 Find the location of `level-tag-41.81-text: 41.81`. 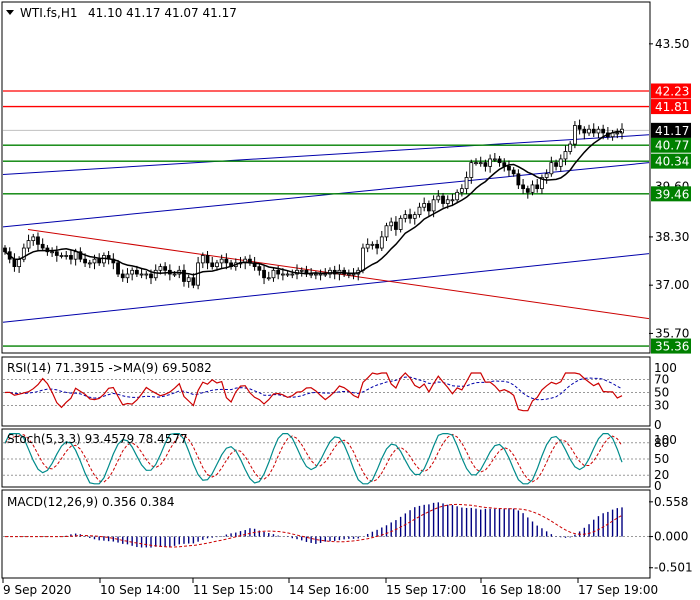

level-tag-41.81-text: 41.81 is located at coordinates (672, 107).